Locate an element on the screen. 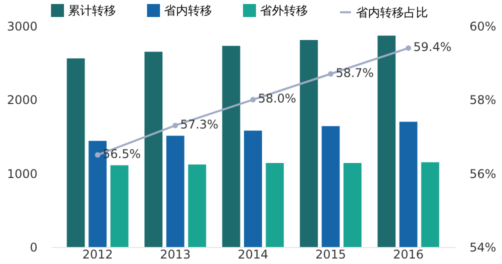 The height and width of the screenshot is (264, 502). y-tick-label: 0 is located at coordinates (34, 247).